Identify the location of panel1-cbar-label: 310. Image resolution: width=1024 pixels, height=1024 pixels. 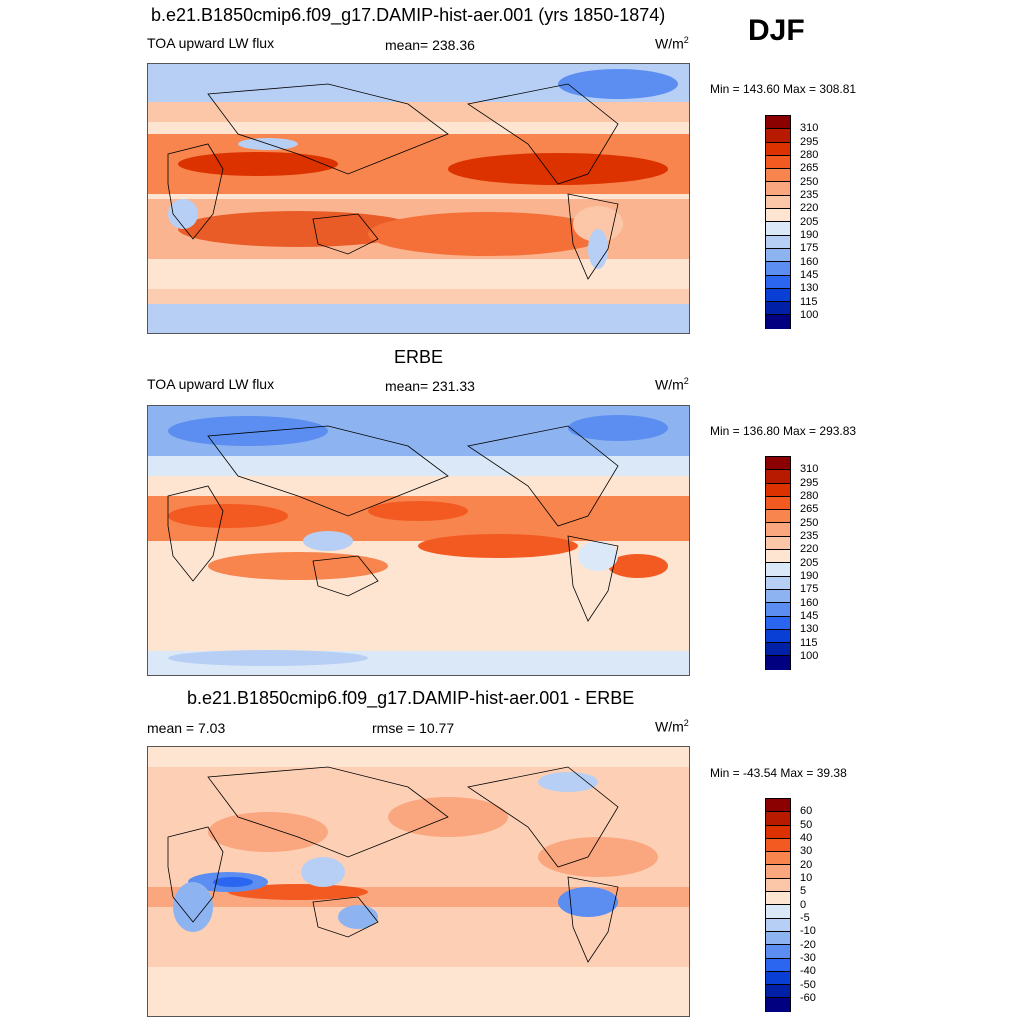
(809, 128).